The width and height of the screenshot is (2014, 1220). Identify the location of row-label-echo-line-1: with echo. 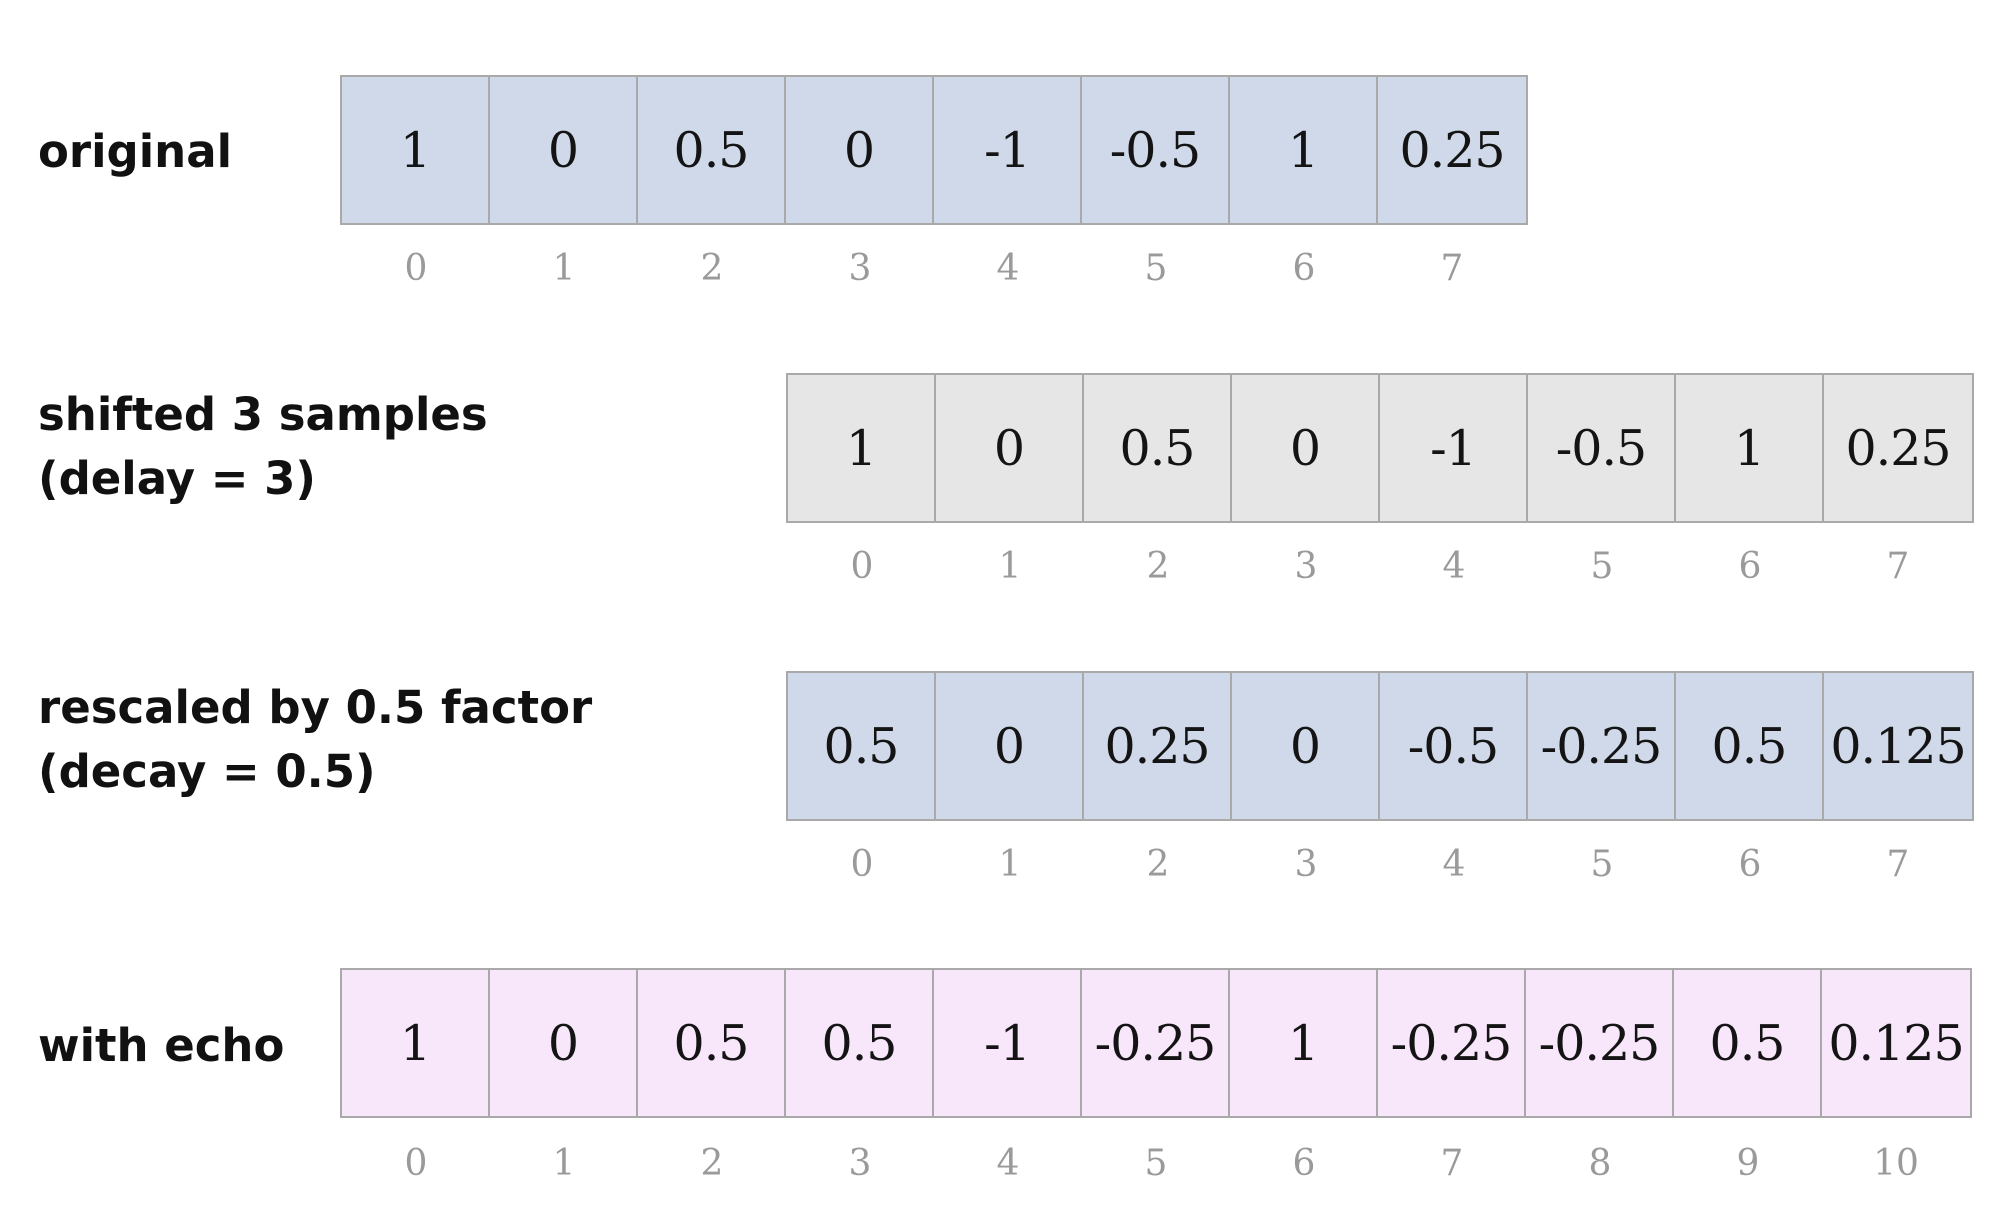
(161, 1045).